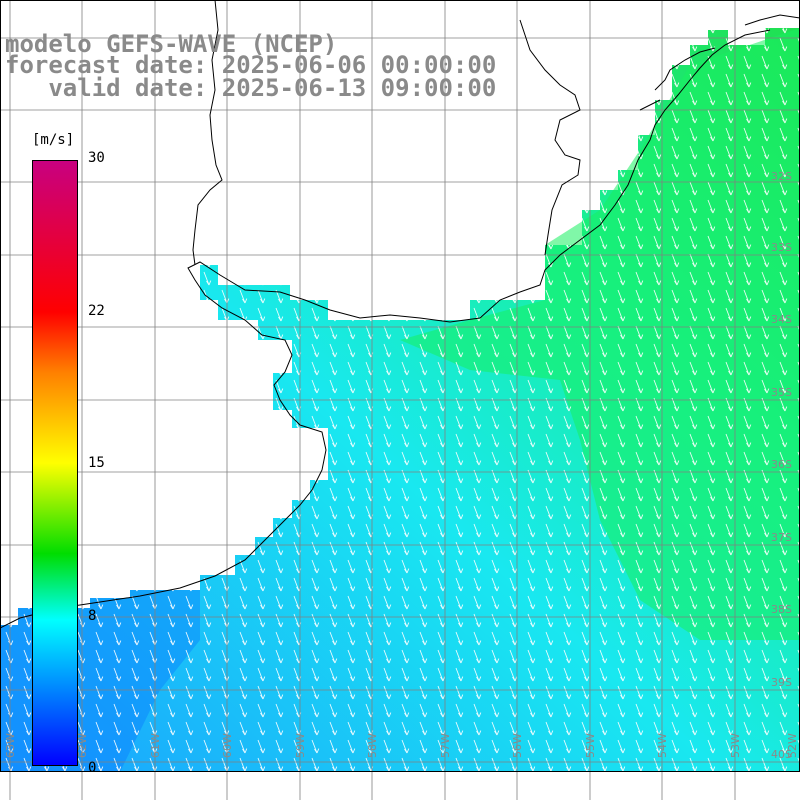 This screenshot has width=800, height=800. I want to click on lat-label: 34S, so click(781, 319).